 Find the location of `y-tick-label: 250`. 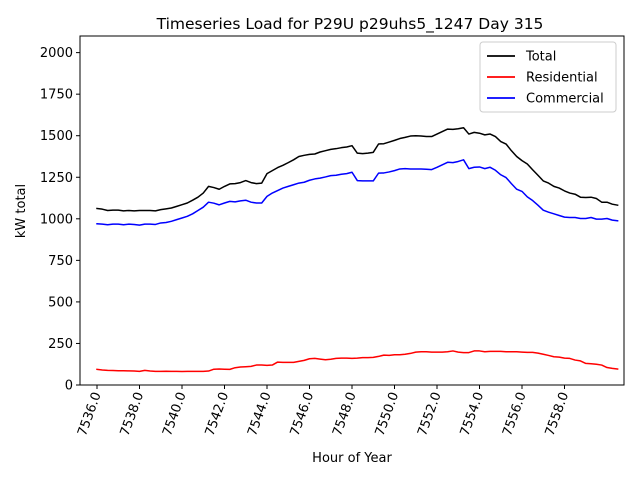

y-tick-label: 250 is located at coordinates (60, 344).